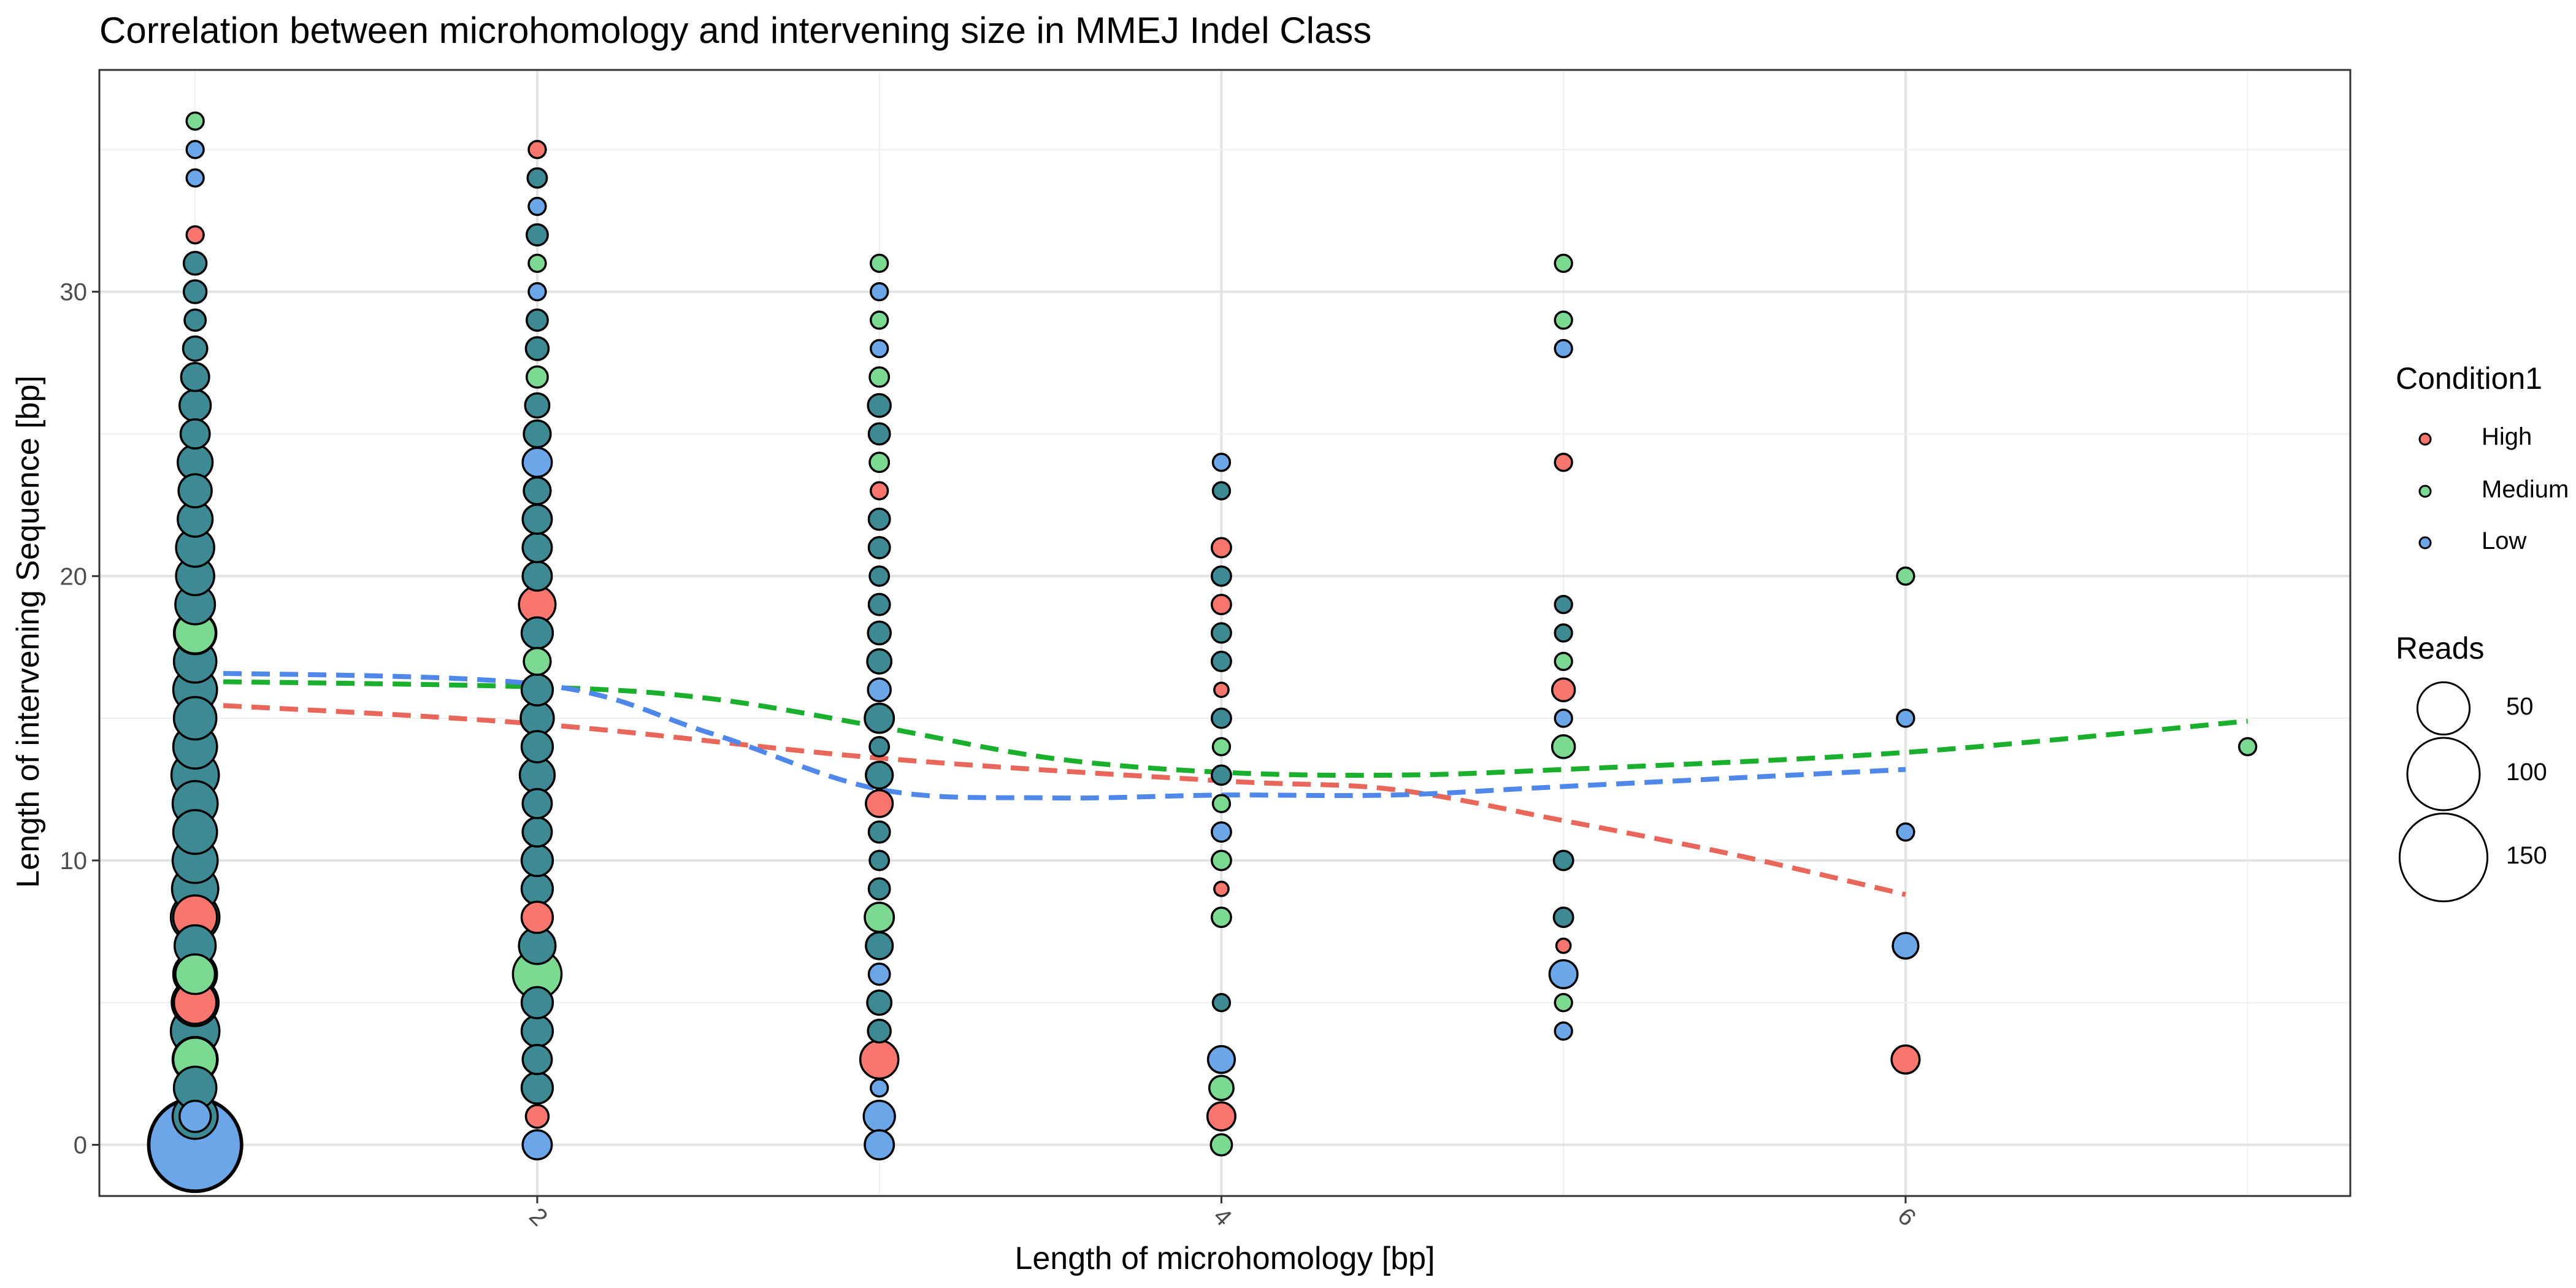  I want to click on y-tick-label: 30, so click(74, 292).